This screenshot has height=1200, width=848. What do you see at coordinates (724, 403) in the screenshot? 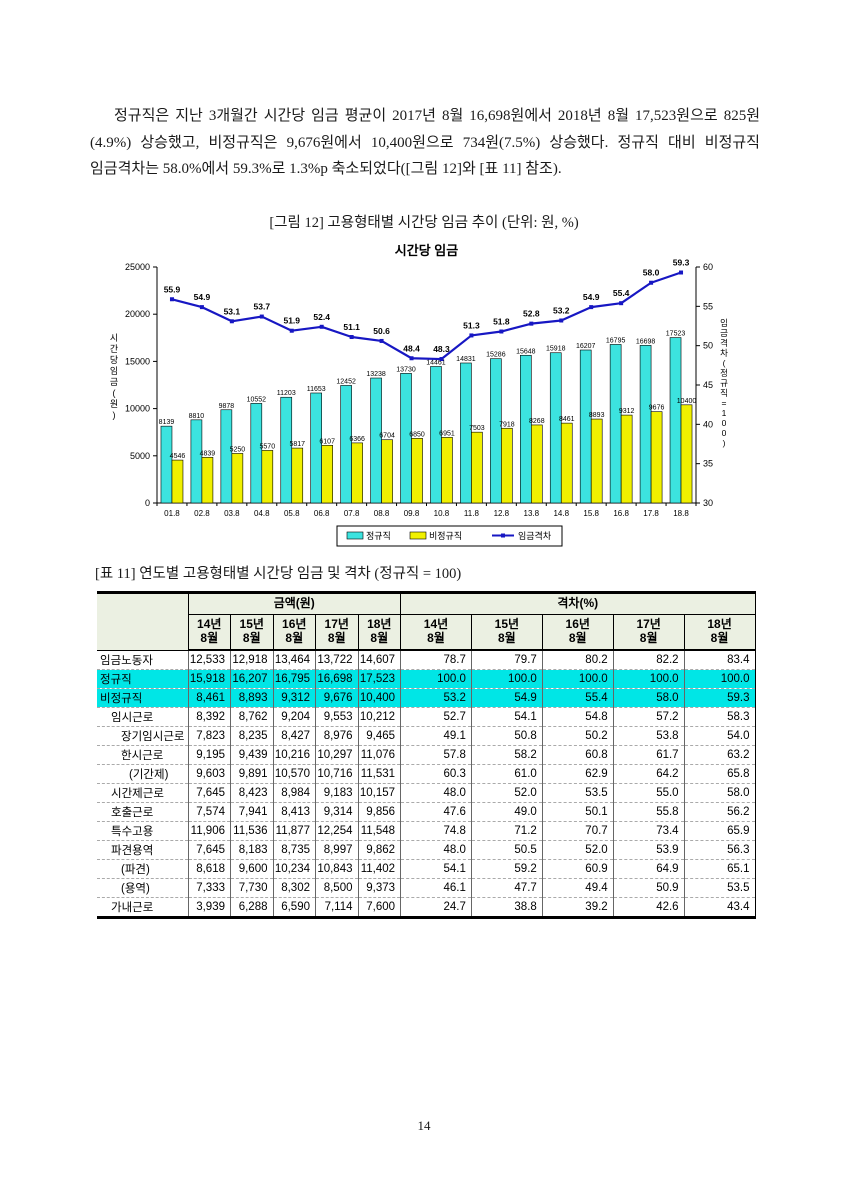
I see `right-axis-title-char: =` at bounding box center [724, 403].